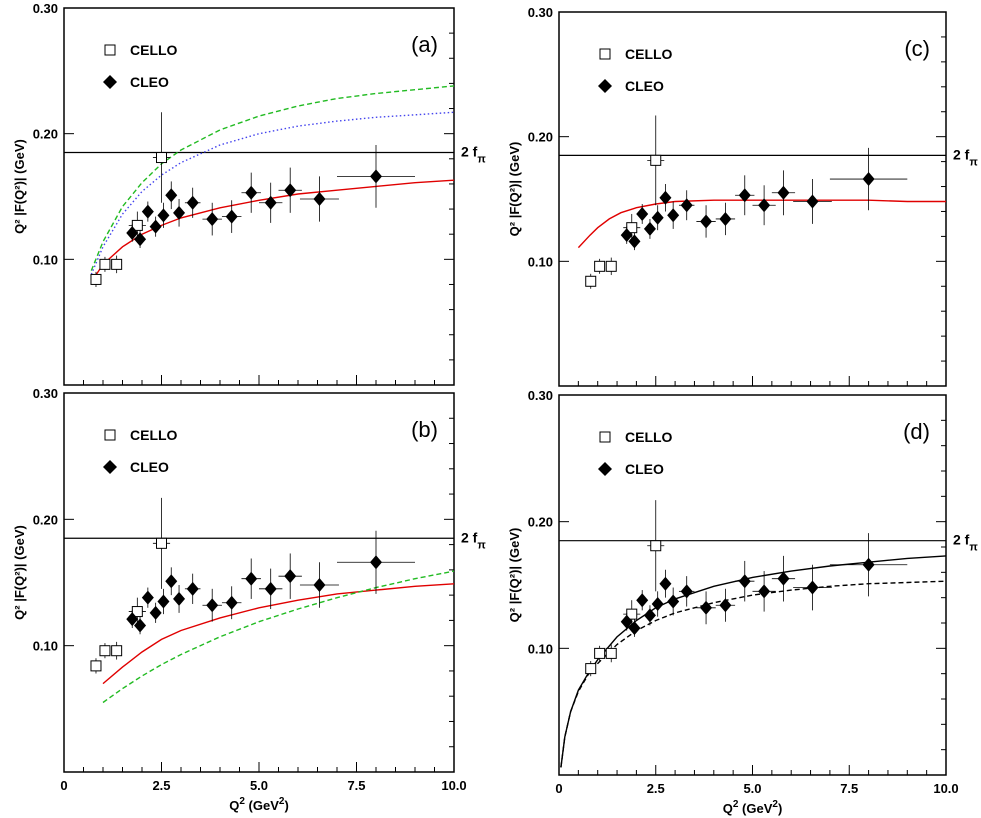 The width and height of the screenshot is (981, 818). Describe the element at coordinates (916, 431) in the screenshot. I see `panel-label-d: (d)` at that location.